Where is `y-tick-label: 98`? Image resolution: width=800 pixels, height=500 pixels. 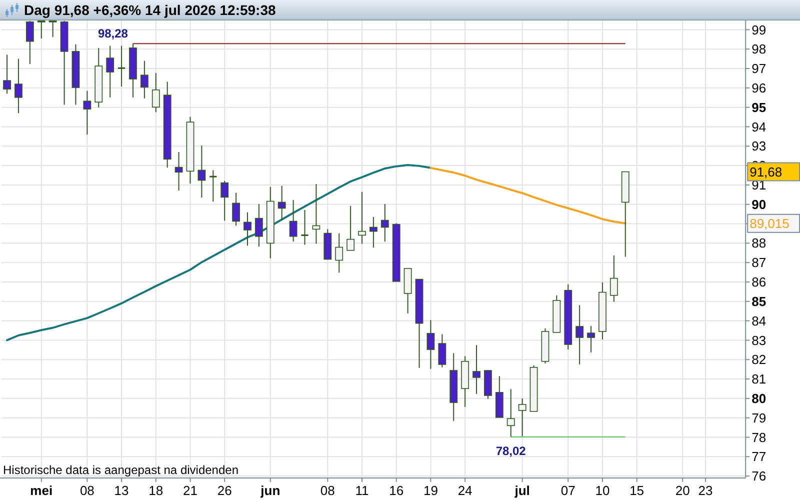 y-tick-label: 98 is located at coordinates (759, 49).